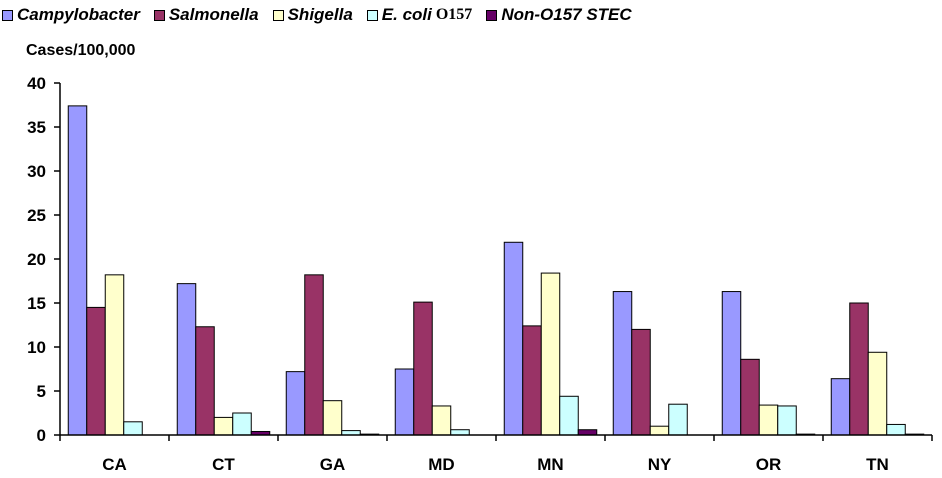  I want to click on legend-label-salmonella: Salmonella, so click(213, 14).